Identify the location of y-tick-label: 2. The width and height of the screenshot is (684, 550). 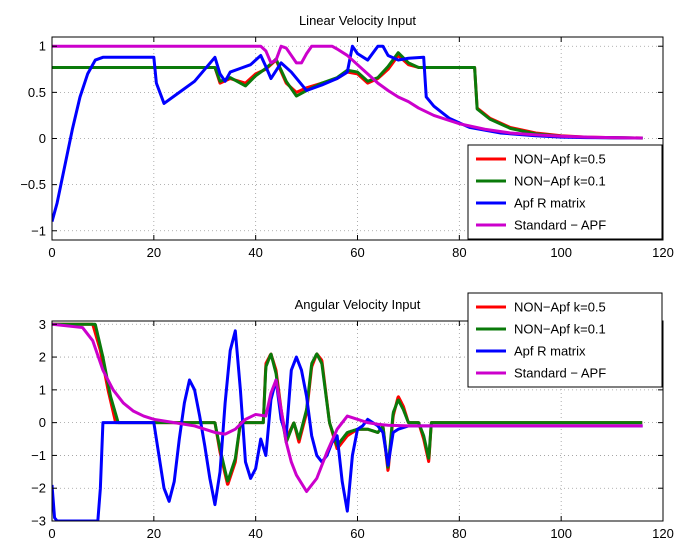
(42, 357).